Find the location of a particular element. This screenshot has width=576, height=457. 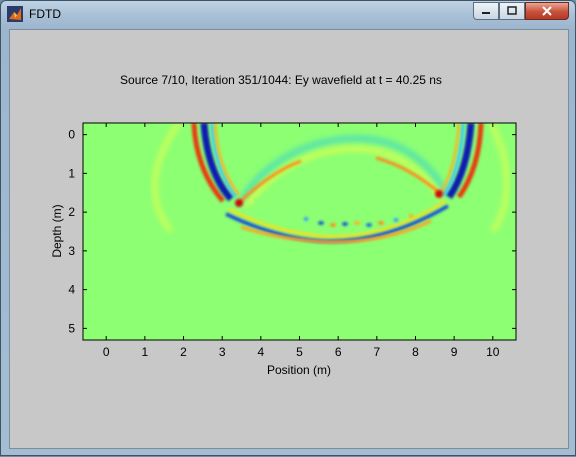

minimize-button is located at coordinates (486, 11).